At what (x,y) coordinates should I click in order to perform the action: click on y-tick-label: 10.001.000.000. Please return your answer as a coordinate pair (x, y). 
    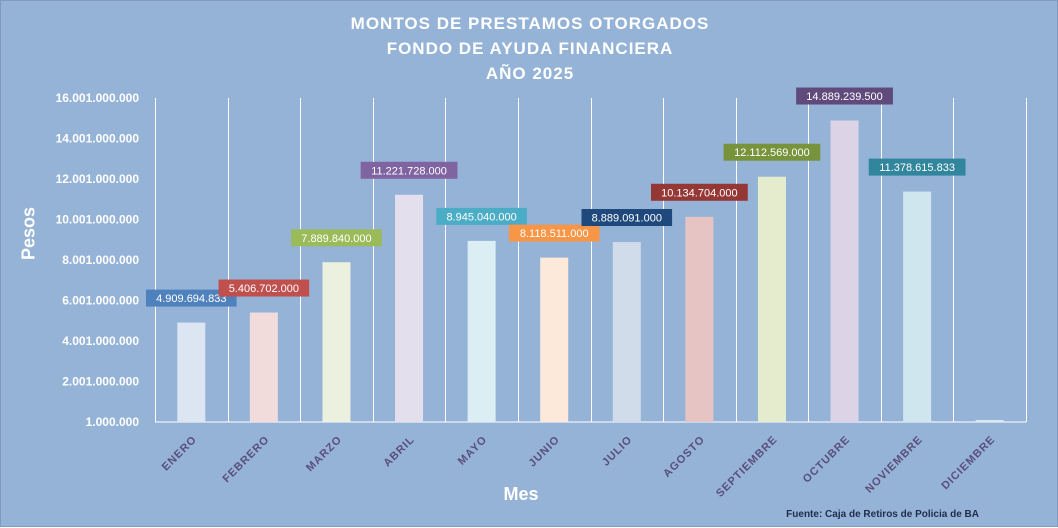
    Looking at the image, I should click on (98, 220).